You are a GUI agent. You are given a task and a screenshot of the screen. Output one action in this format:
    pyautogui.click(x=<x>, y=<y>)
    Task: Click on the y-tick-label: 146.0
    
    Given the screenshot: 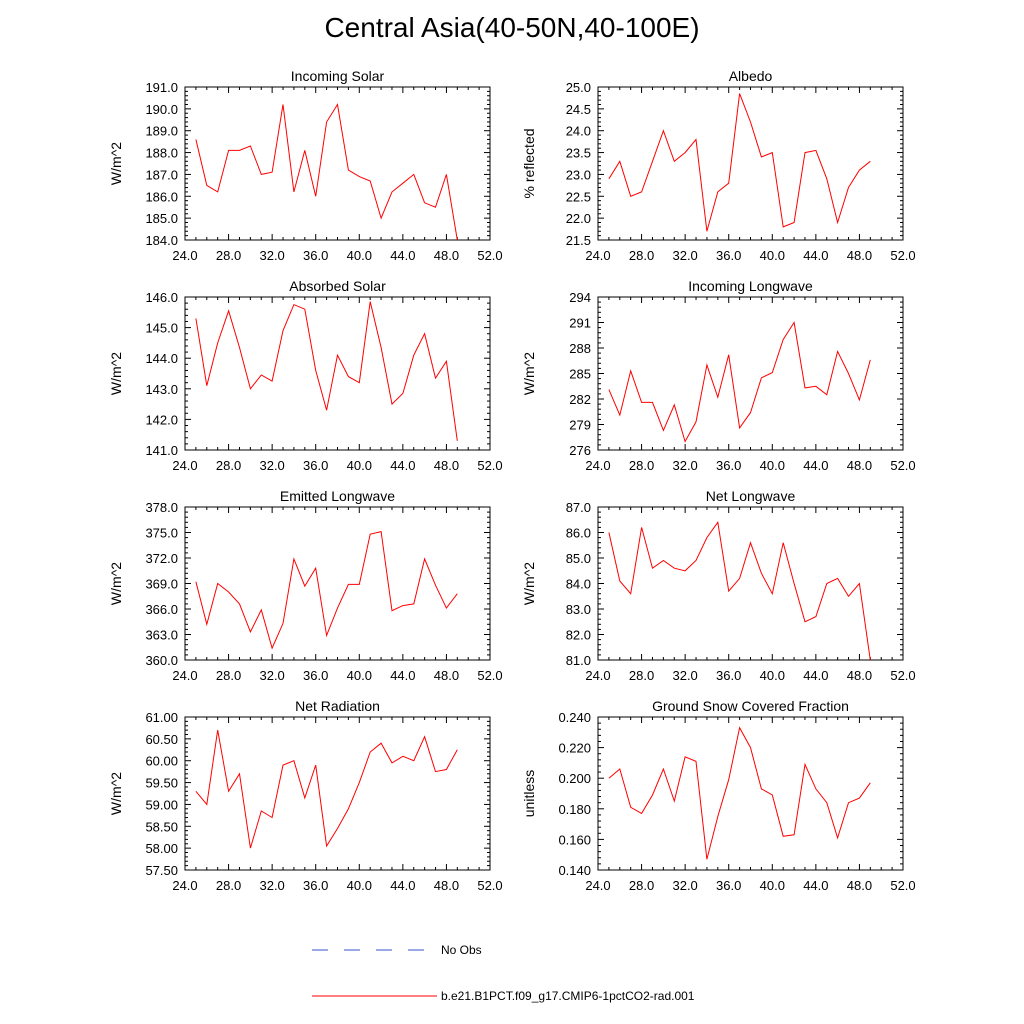 What is the action you would take?
    pyautogui.click(x=161, y=297)
    